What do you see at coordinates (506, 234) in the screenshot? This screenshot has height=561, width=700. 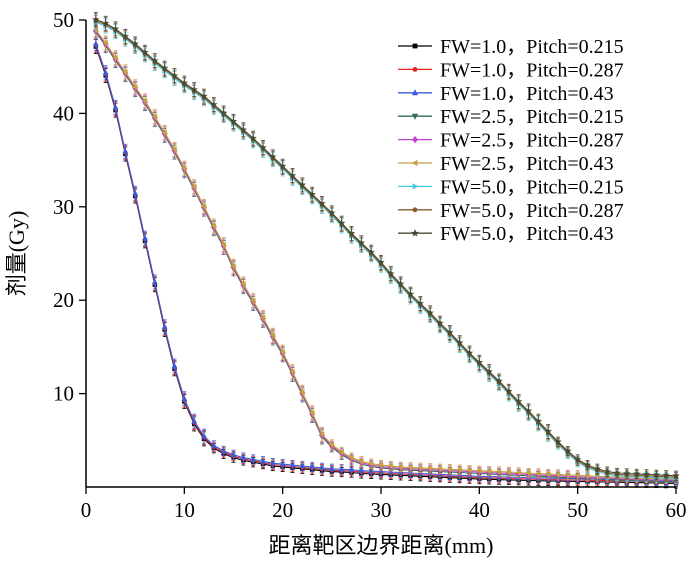 I see `legend-item-9: FW=5.0，Pitch=0.43` at bounding box center [506, 234].